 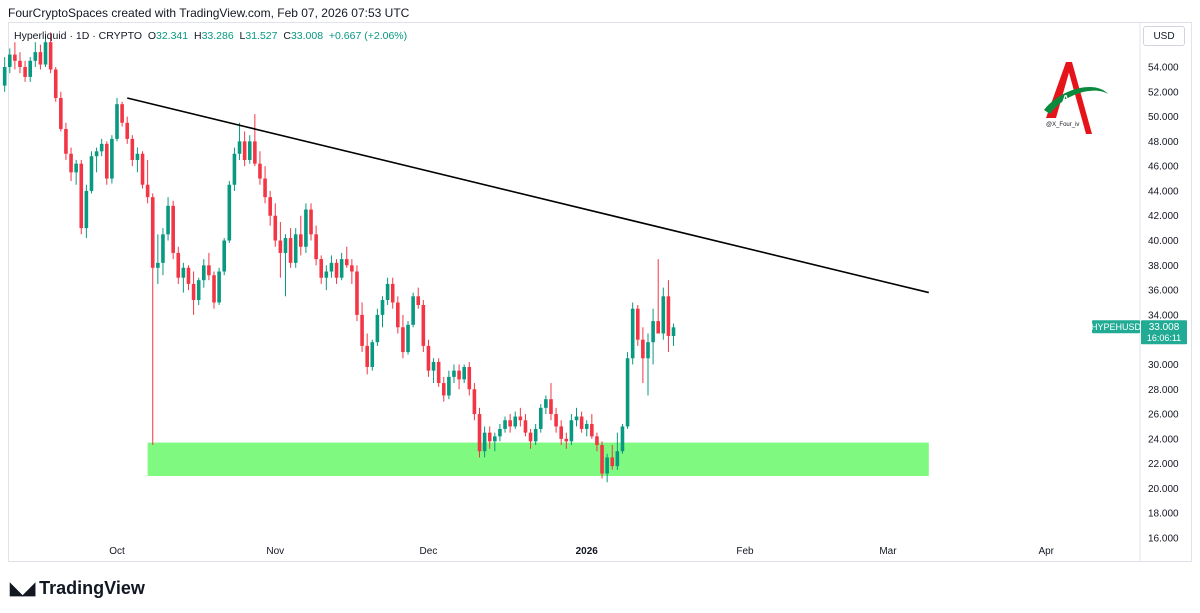 What do you see at coordinates (538, 459) in the screenshot?
I see `support-zone` at bounding box center [538, 459].